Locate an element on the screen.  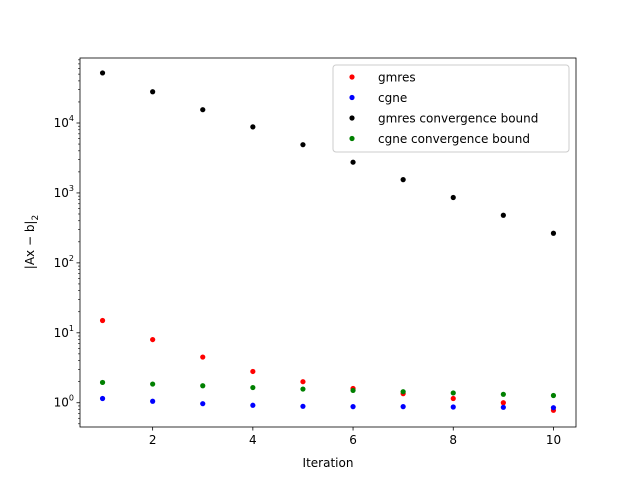
legend-marker-cgne-convergence-bound is located at coordinates (352, 138).